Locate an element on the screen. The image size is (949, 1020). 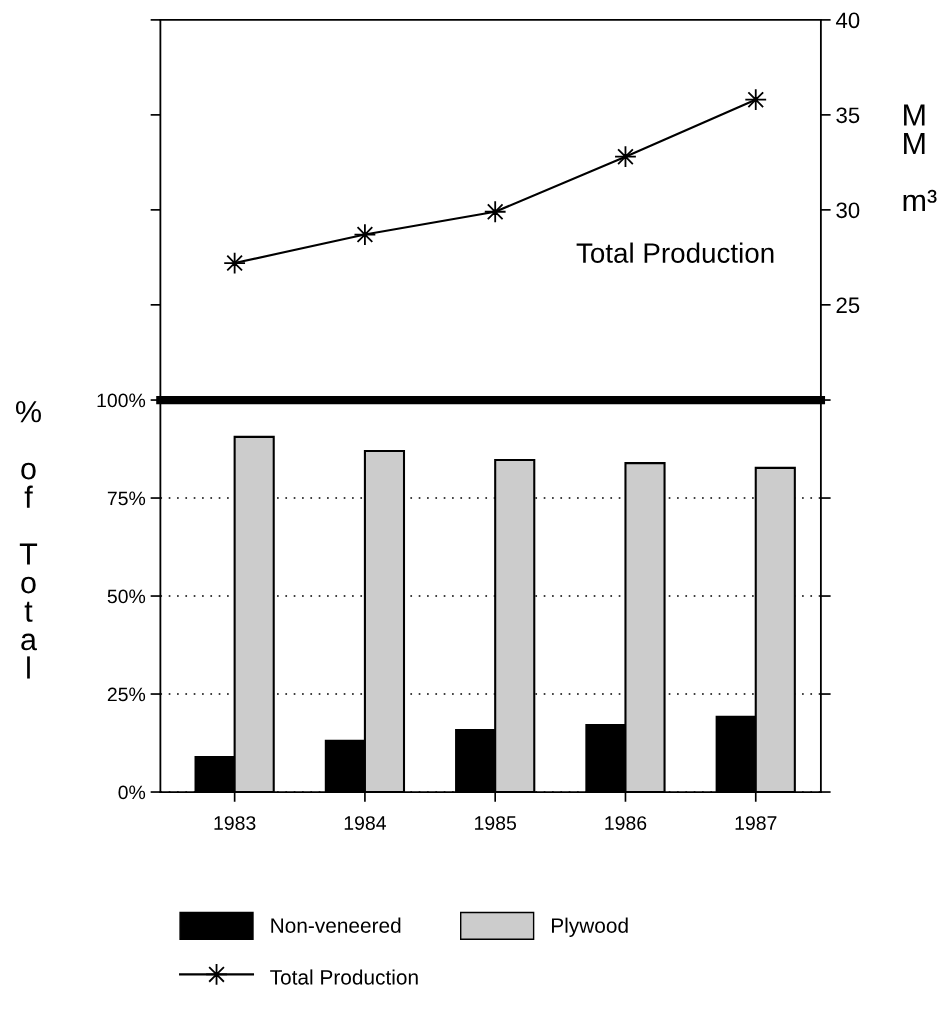
x-tick-label: 1983 is located at coordinates (235, 823).